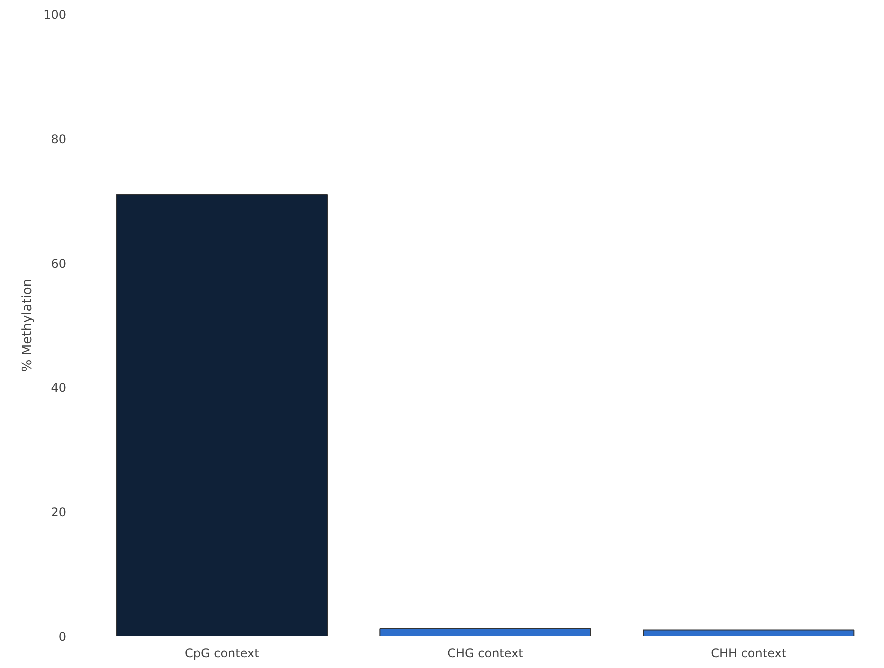 This screenshot has height=668, width=884. I want to click on x-tick-label: CpG context, so click(222, 653).